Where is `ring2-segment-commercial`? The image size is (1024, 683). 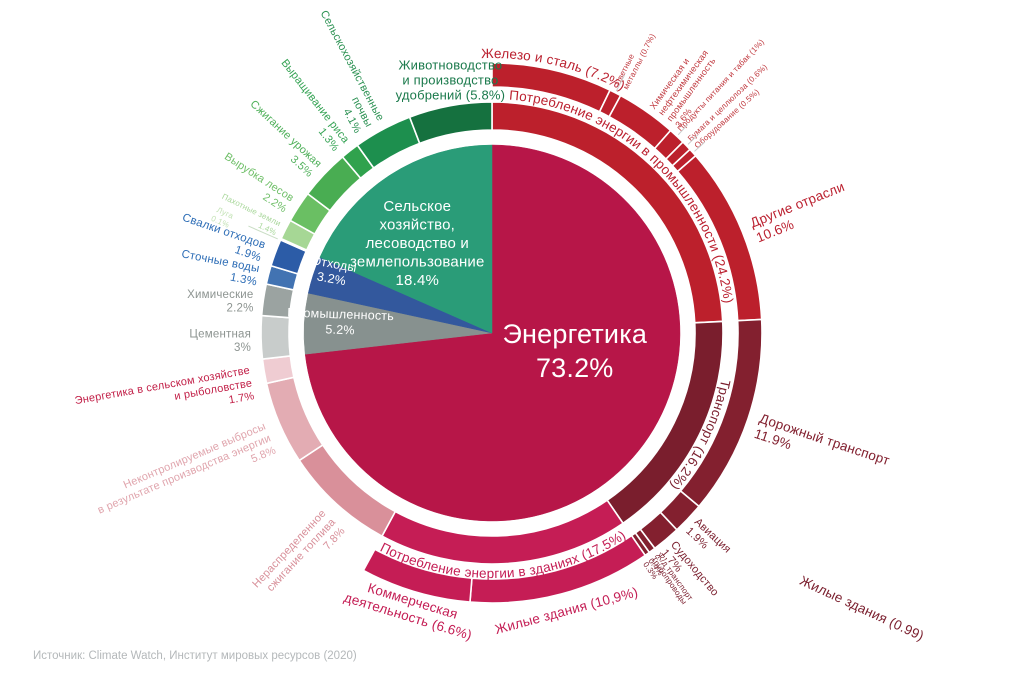
ring2-segment-commercial is located at coordinates (417, 575).